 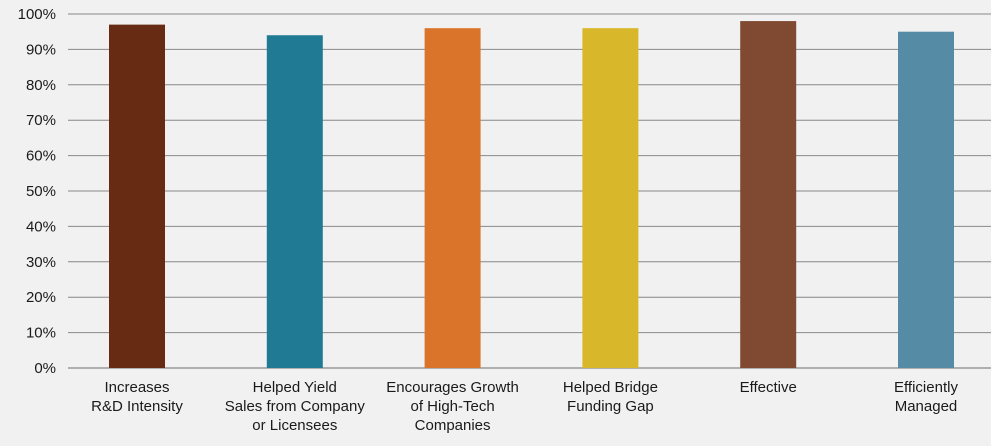 What do you see at coordinates (37, 14) in the screenshot?
I see `y-tick-label: 100%` at bounding box center [37, 14].